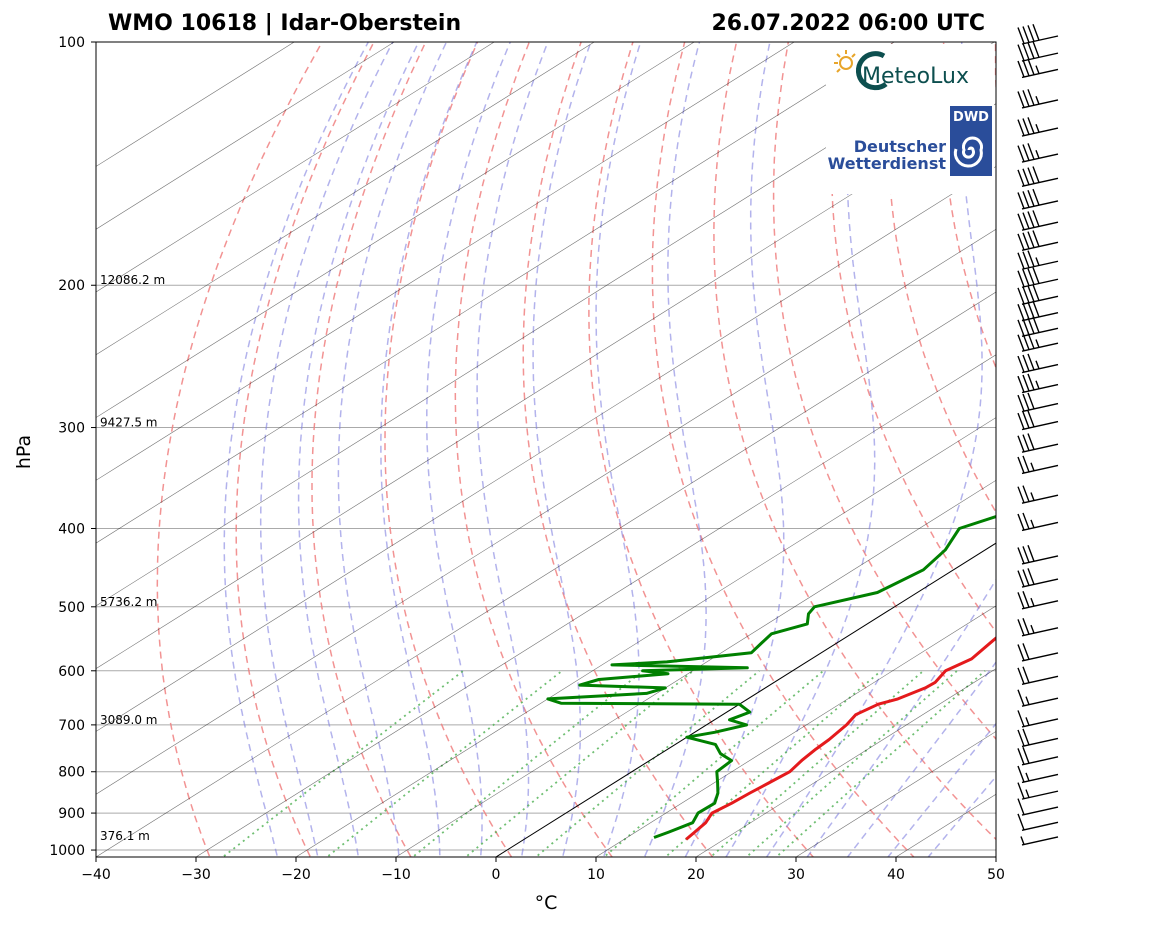 The image size is (1160, 925). Describe the element at coordinates (67, 851) in the screenshot. I see `y-tick-label: 1000` at that location.